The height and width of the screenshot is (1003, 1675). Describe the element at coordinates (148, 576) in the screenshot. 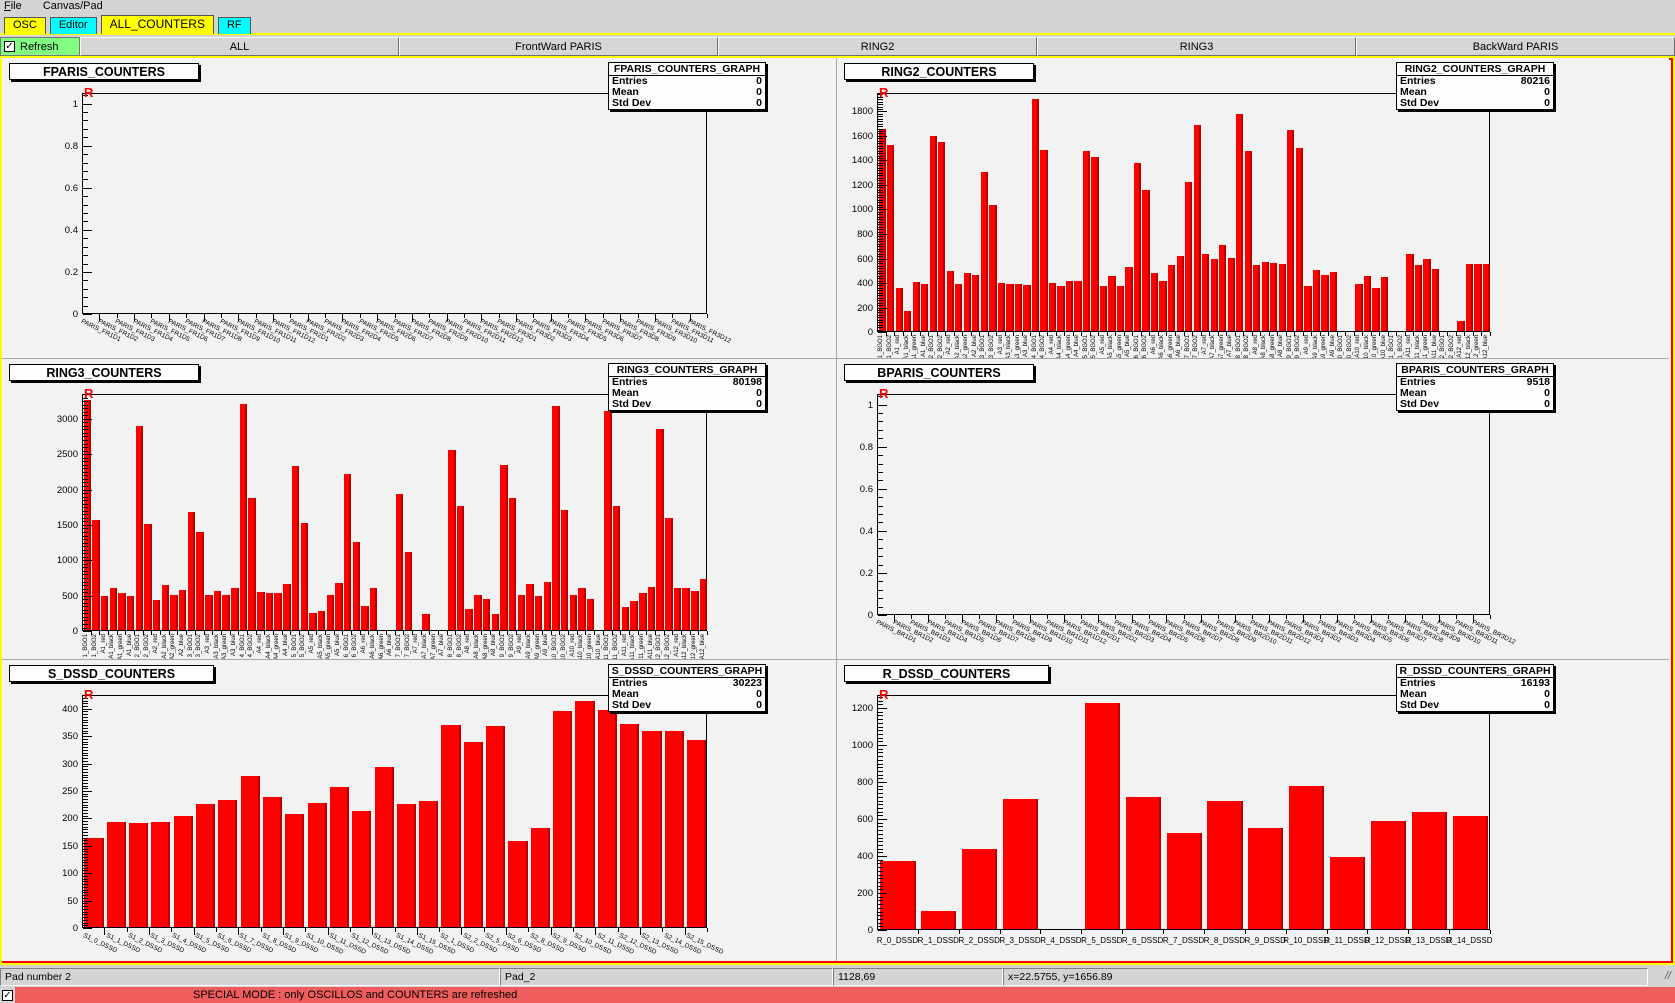

I see `bar-2_BGO2` at that location.